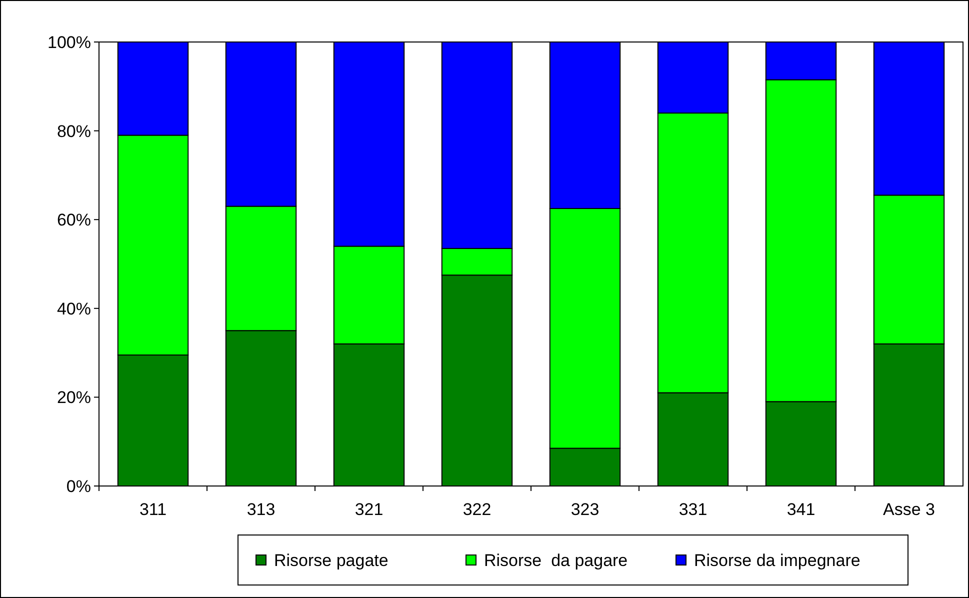 Image resolution: width=969 pixels, height=598 pixels. Describe the element at coordinates (73, 131) in the screenshot. I see `y-tick-label: 80%` at that location.